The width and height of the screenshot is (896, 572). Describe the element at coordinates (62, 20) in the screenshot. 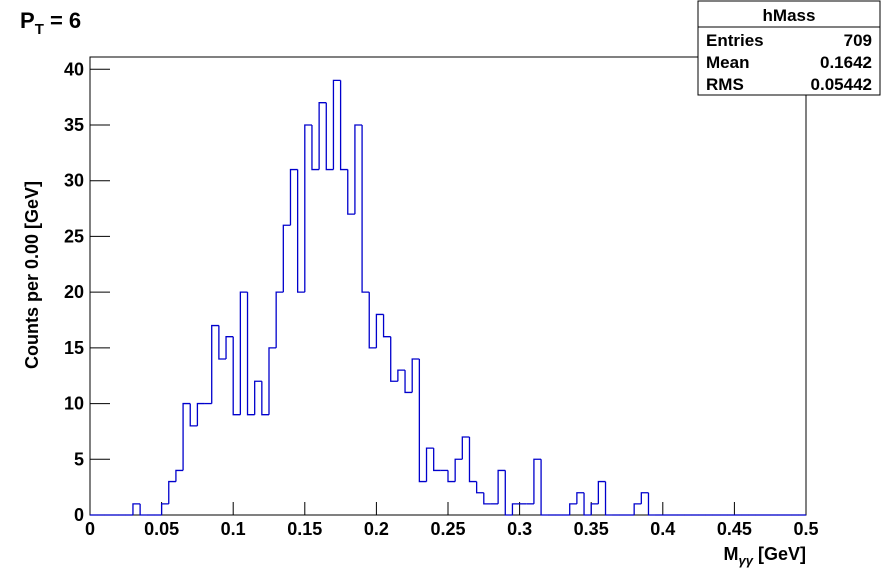

I see `title-rest: = 6` at that location.